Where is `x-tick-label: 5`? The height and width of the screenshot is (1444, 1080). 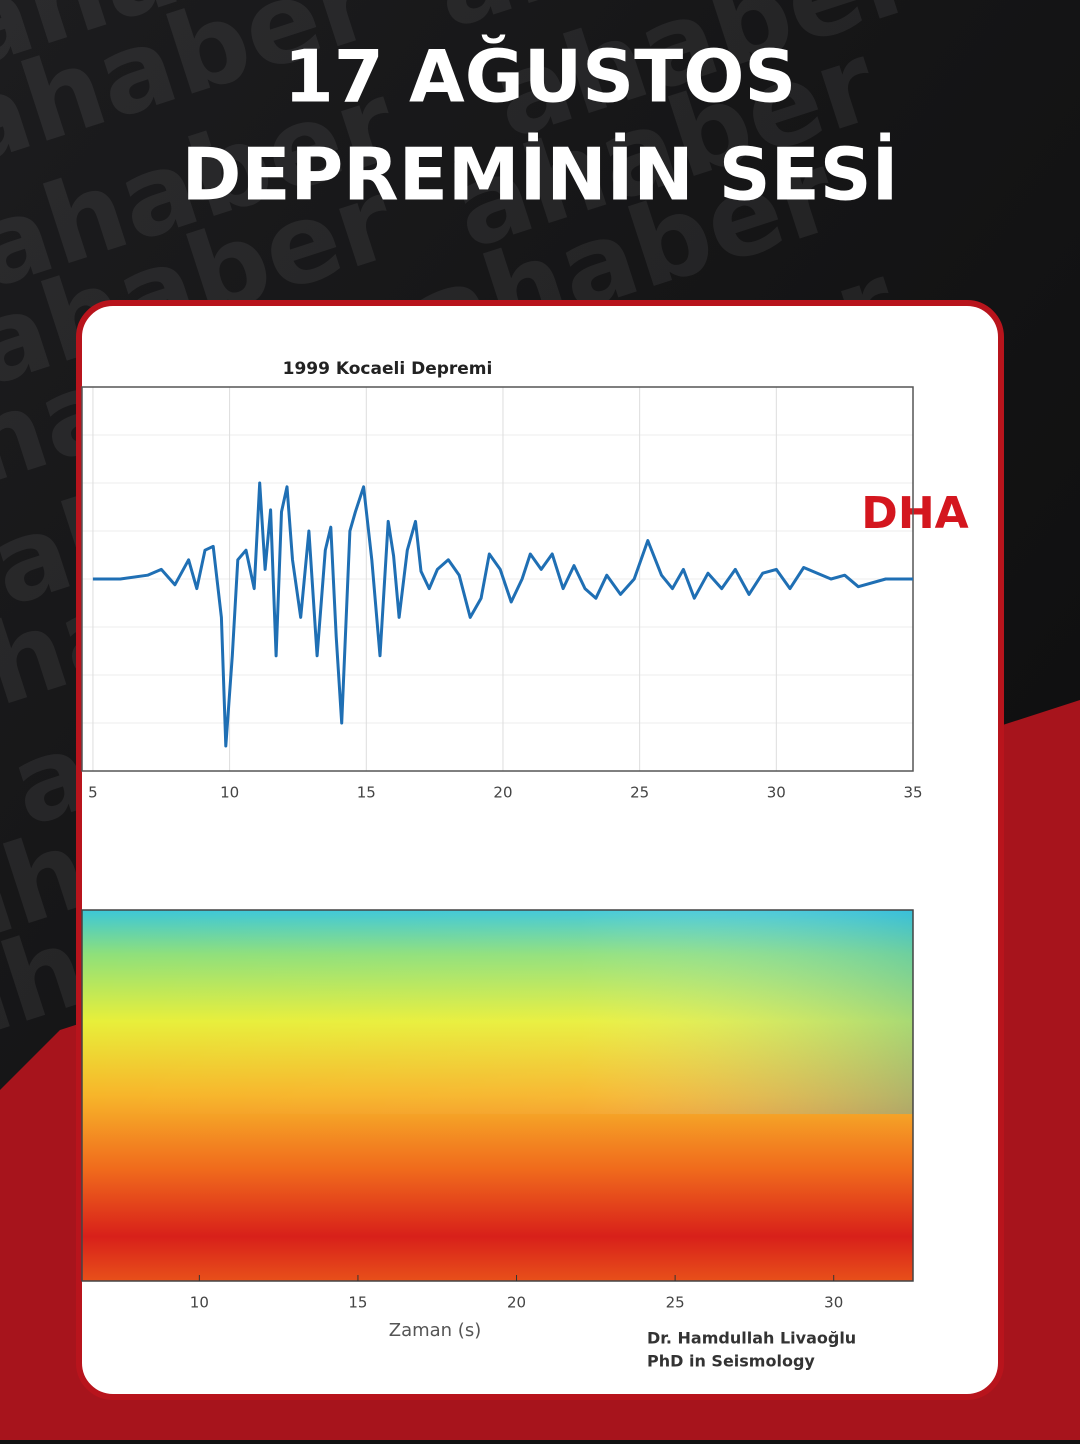 x-tick-label: 5 is located at coordinates (93, 793).